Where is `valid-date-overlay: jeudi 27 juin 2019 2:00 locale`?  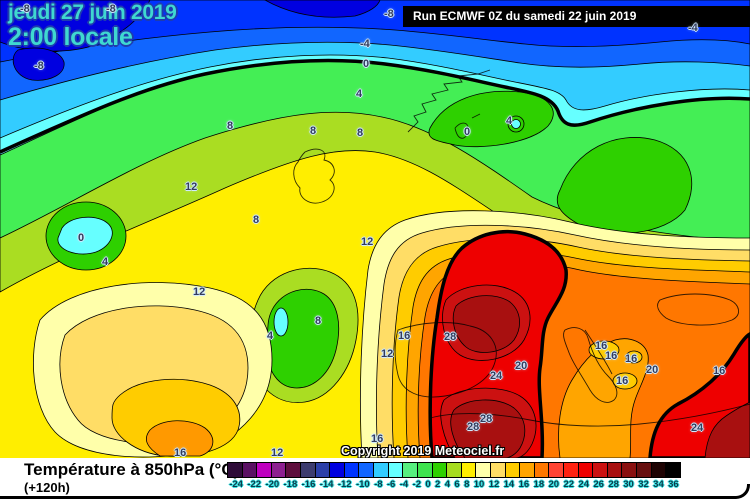
valid-date-overlay: jeudi 27 juin 2019 2:00 locale is located at coordinates (92, 26).